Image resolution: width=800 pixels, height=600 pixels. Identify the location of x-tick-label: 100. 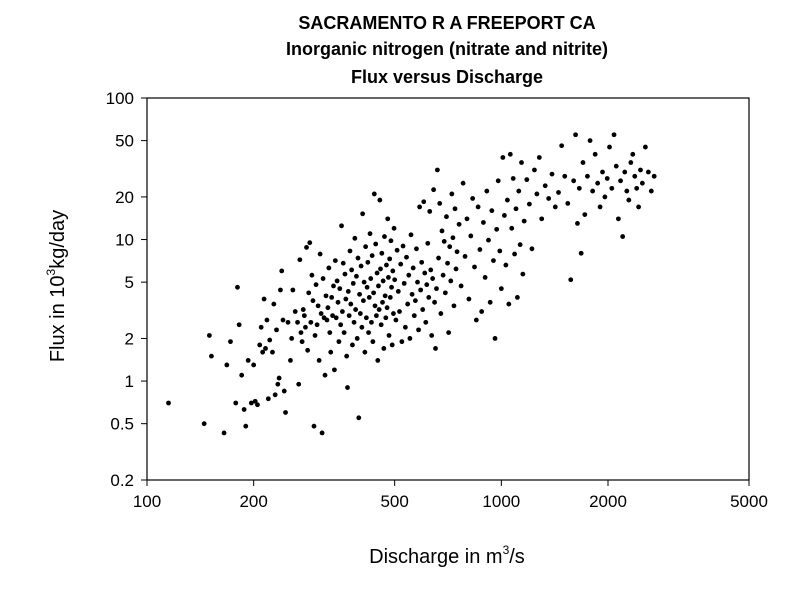
(147, 501).